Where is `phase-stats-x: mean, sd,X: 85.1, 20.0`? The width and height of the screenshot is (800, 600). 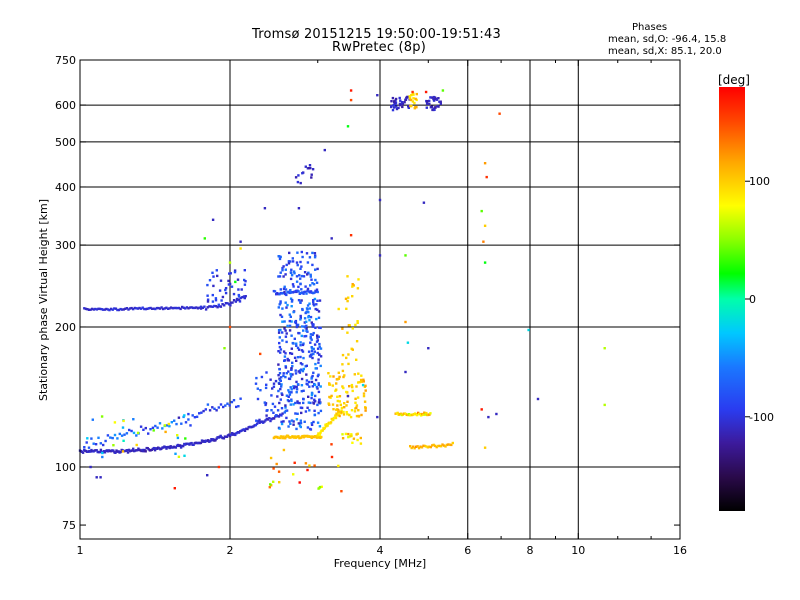 phase-stats-x: mean, sd,X: 85.1, 20.0 is located at coordinates (665, 51).